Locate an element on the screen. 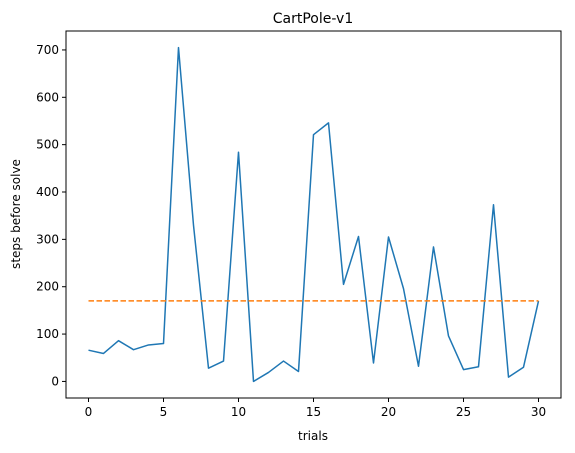 Image resolution: width=575 pixels, height=453 pixels. x-tick-label: 30 is located at coordinates (538, 412).